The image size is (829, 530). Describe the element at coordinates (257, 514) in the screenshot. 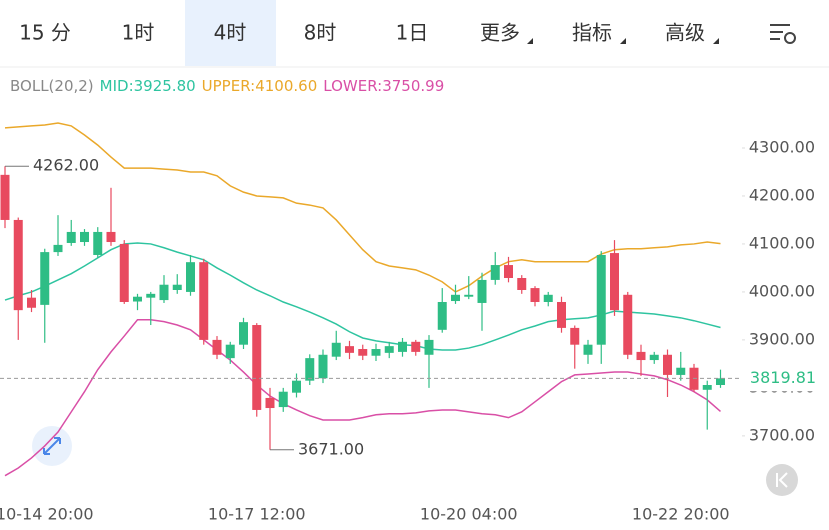

I see `x-tick-label: 10-17 12:00` at that location.